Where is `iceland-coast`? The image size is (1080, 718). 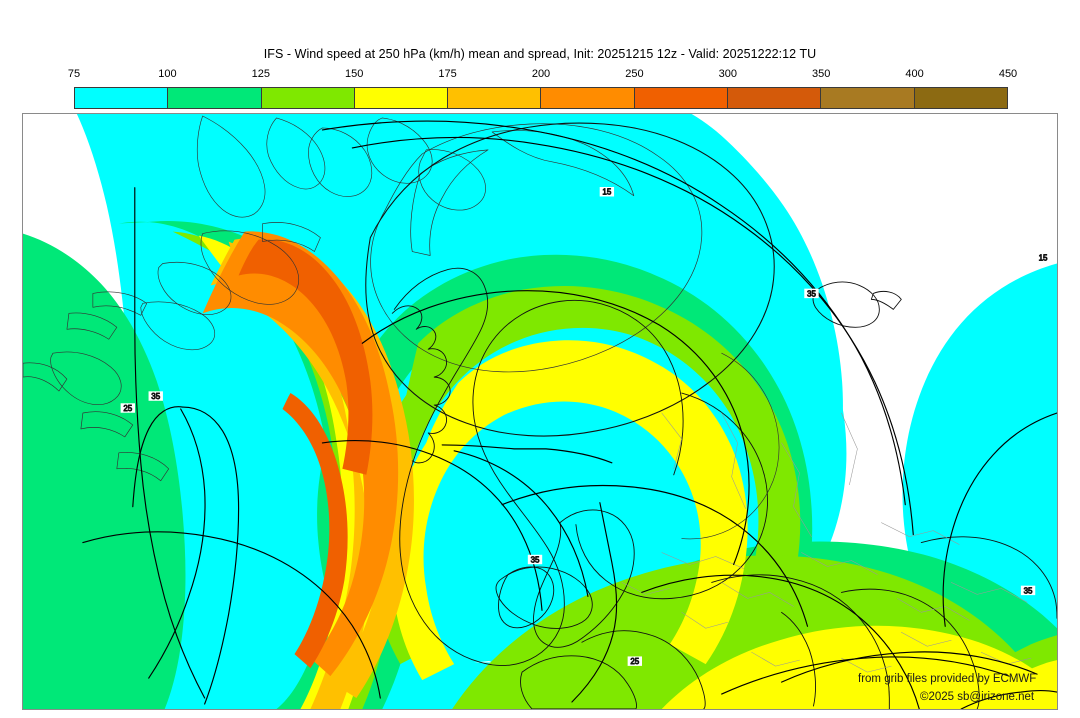
iceland-coast is located at coordinates (544, 597).